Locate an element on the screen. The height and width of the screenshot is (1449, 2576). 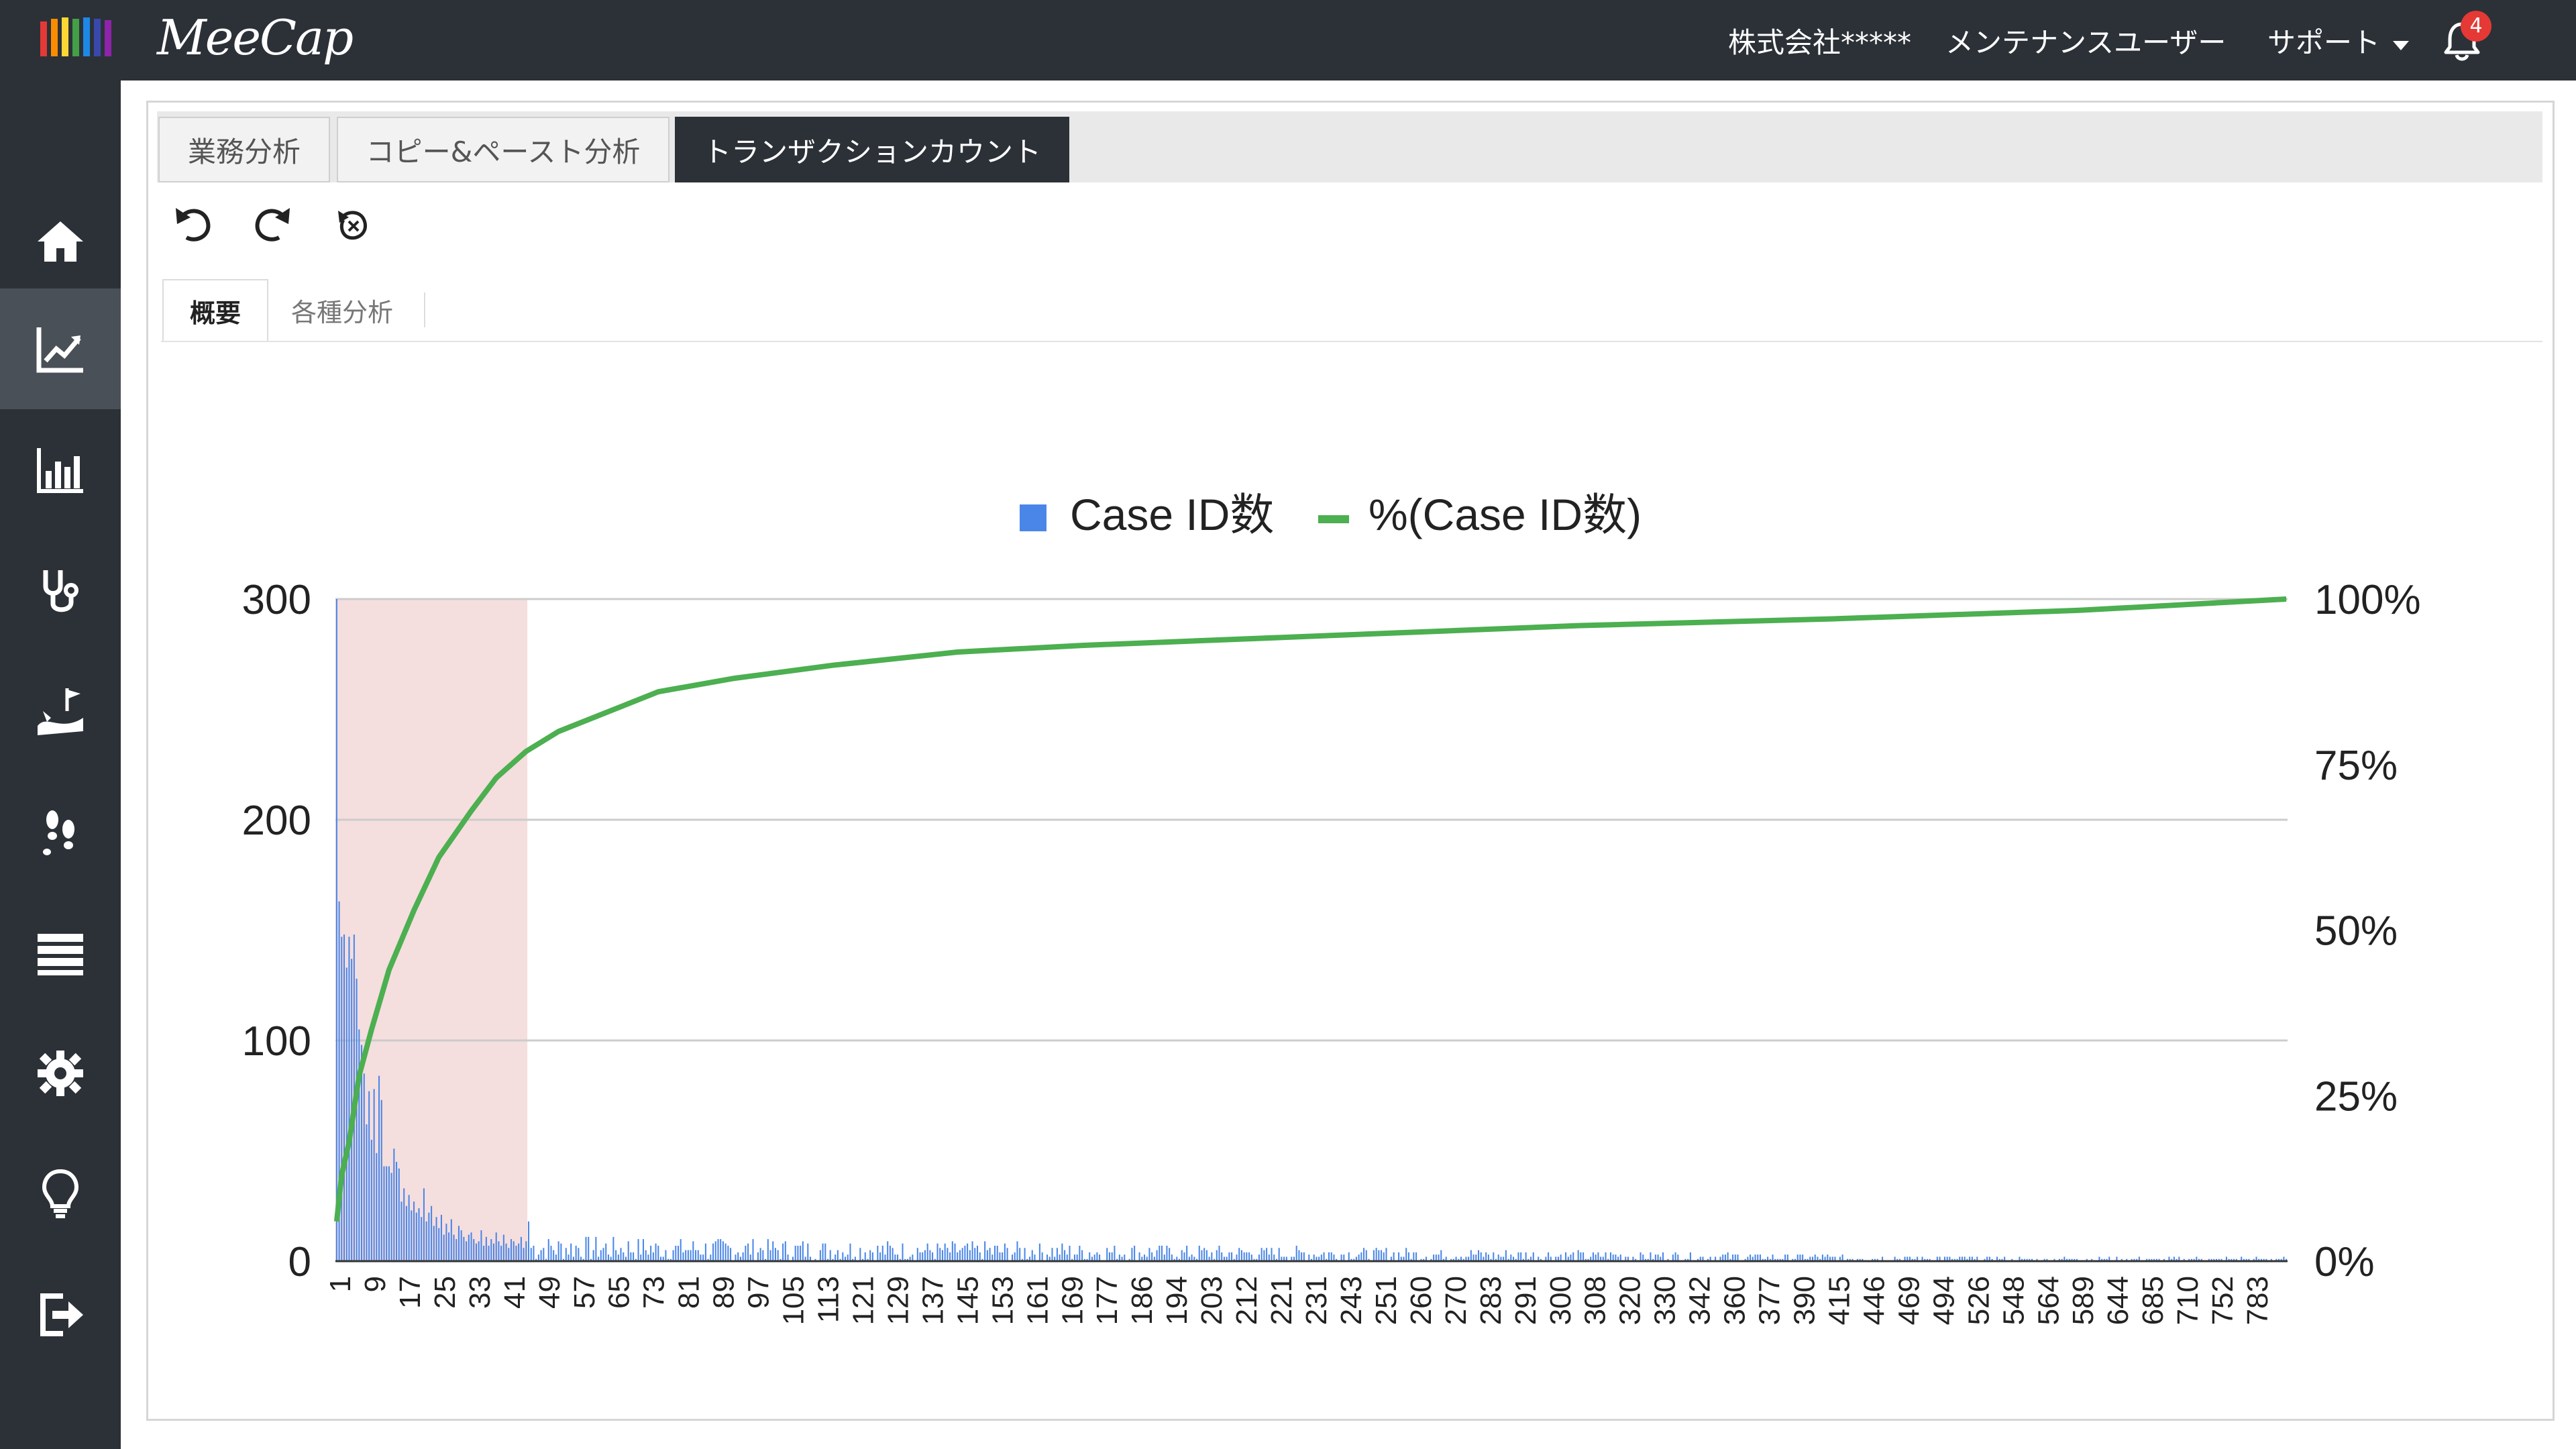
tab-copy-paste-analysis: コピー&ペースト分析 is located at coordinates (503, 149).